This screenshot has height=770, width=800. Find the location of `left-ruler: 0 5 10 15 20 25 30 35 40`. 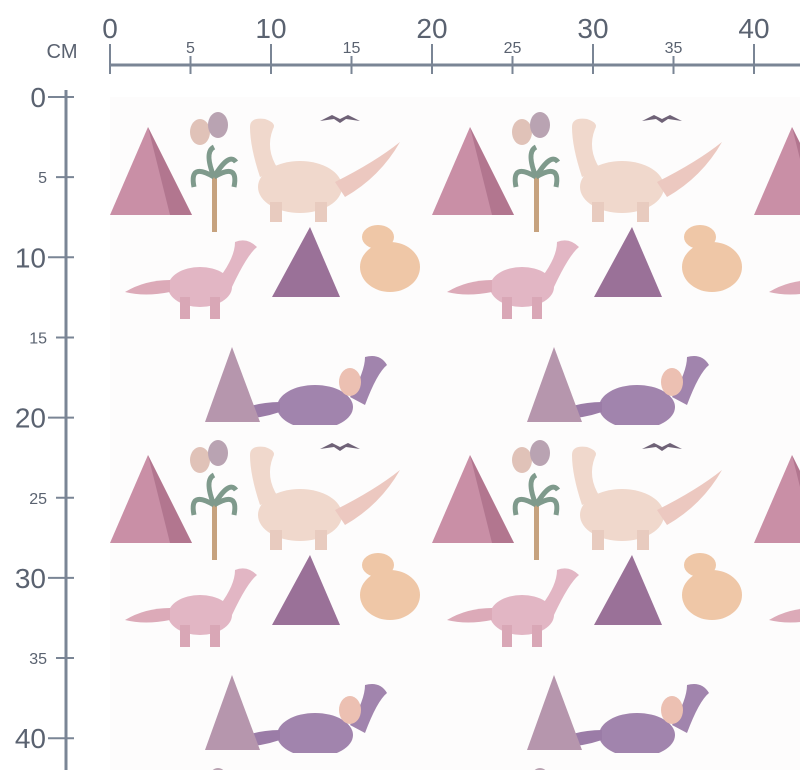

left-ruler: 0 5 10 15 20 25 30 35 40 is located at coordinates (44, 426).